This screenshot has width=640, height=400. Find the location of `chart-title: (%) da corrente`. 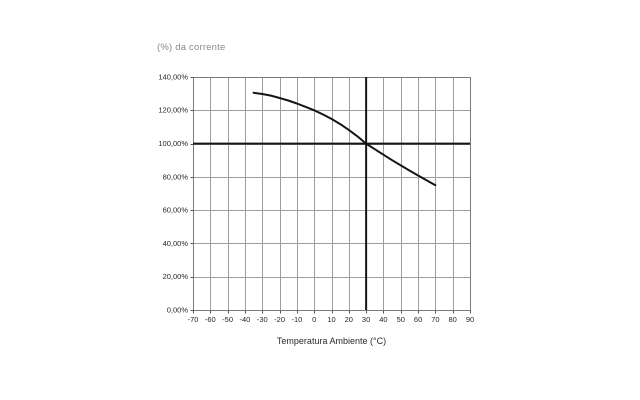

chart-title: (%) da corrente is located at coordinates (191, 47).